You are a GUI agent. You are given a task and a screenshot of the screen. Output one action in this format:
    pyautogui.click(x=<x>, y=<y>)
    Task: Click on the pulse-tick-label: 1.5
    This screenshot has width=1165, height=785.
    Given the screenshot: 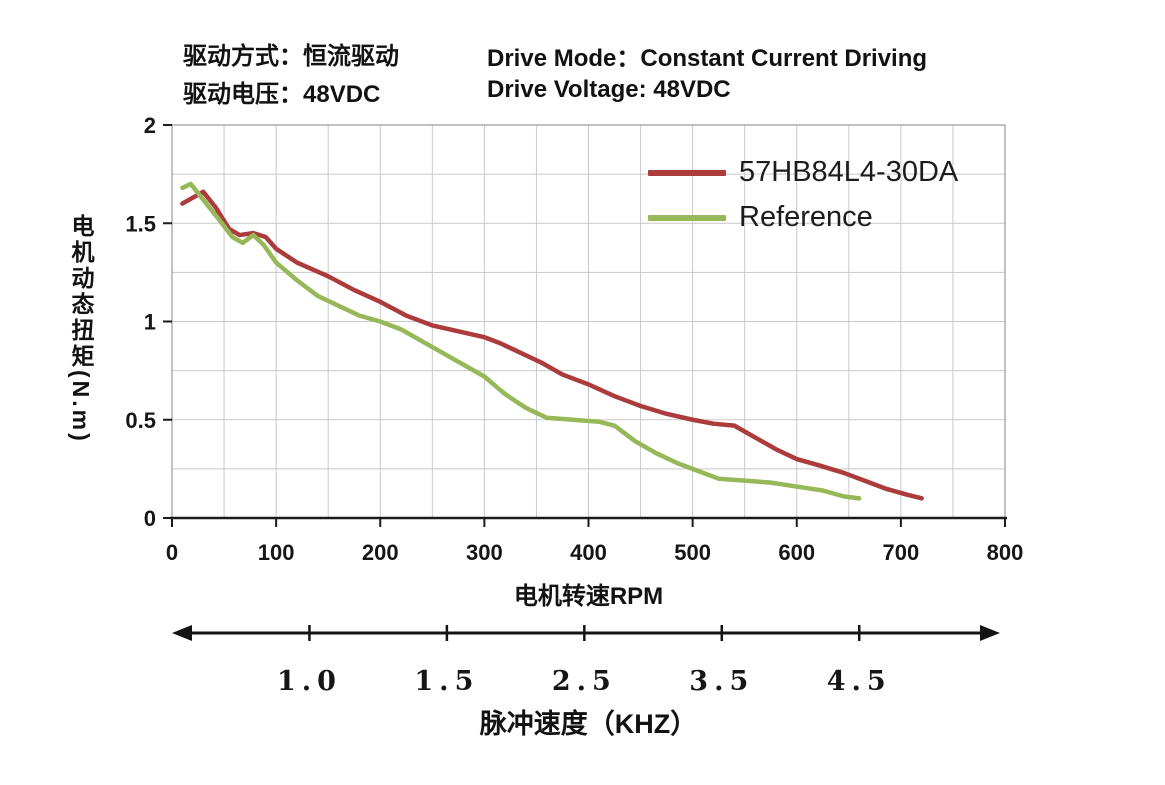 What is the action you would take?
    pyautogui.click(x=446, y=681)
    